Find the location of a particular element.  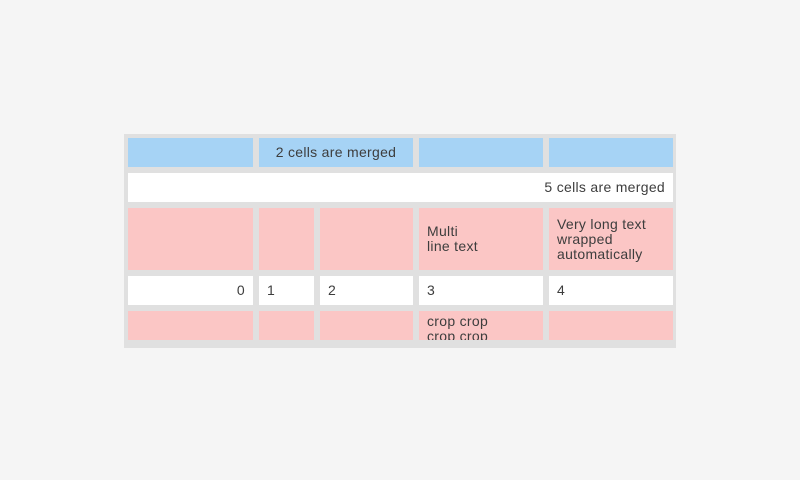

number-4-label: 4 is located at coordinates (561, 290).